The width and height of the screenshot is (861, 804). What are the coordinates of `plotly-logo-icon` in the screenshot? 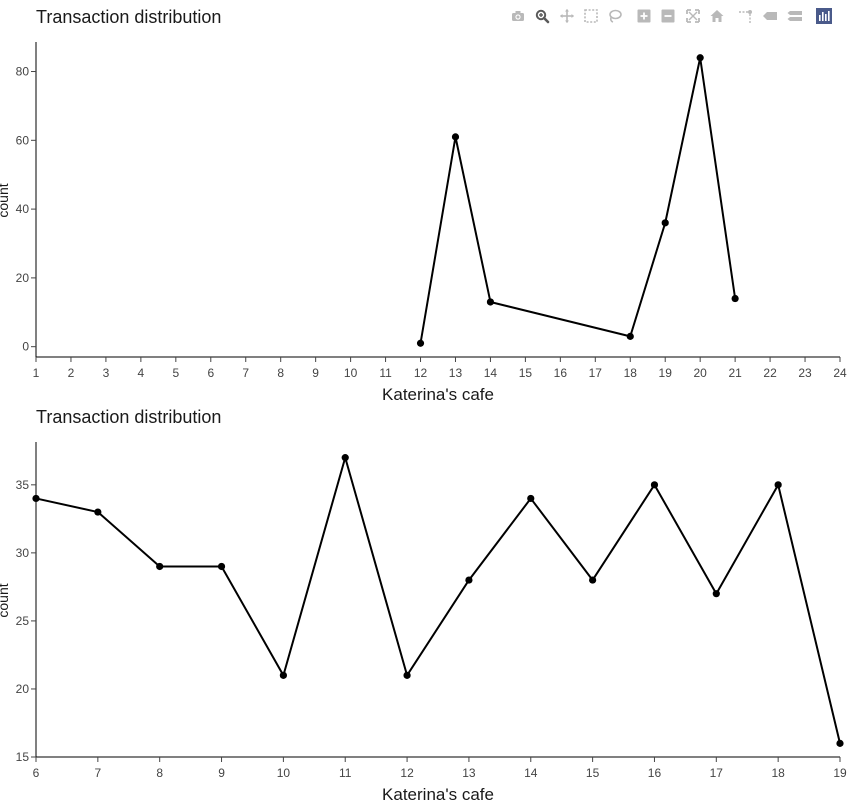 It's located at (823, 16).